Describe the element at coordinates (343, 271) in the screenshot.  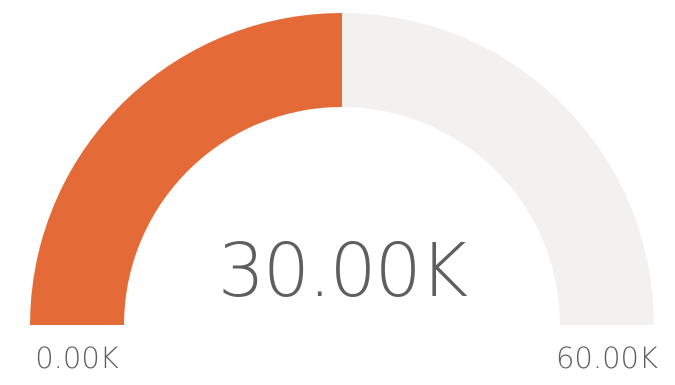
I see `gauge-value-label: 30.00K` at that location.